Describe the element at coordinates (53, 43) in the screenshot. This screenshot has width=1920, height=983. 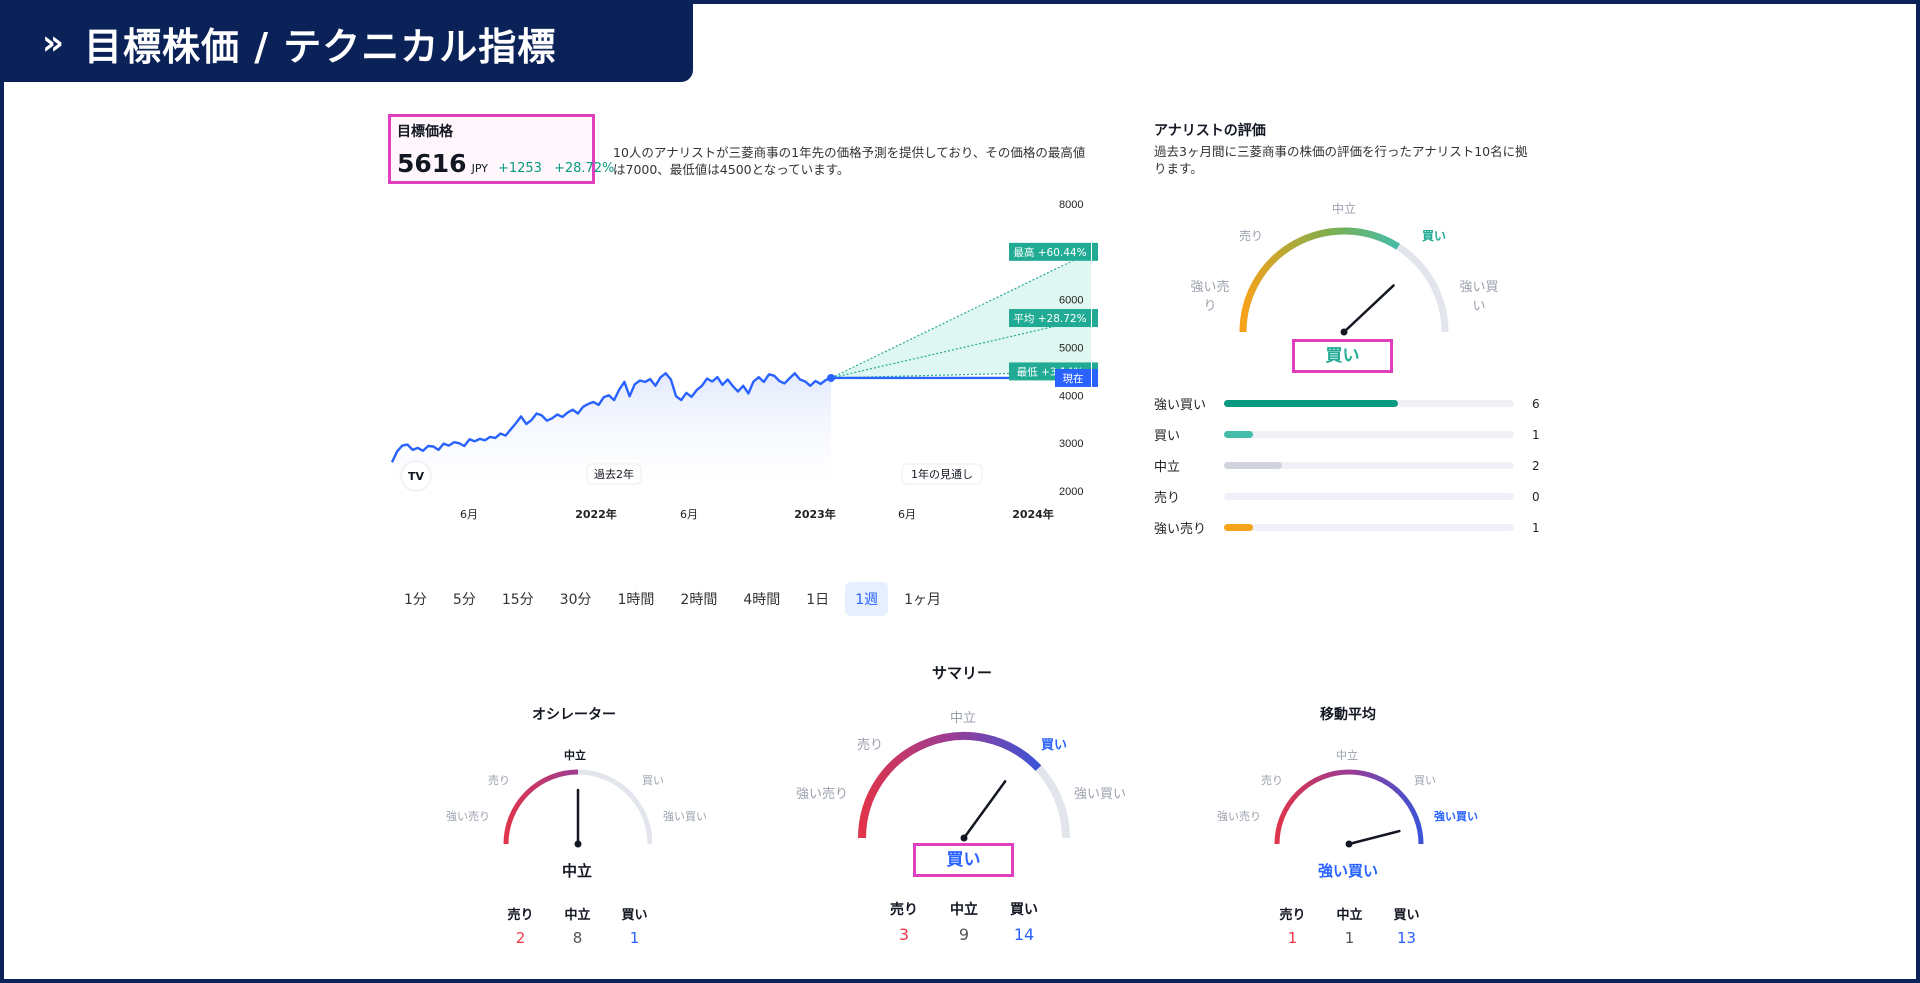
I see `double-chevron-icon: »` at that location.